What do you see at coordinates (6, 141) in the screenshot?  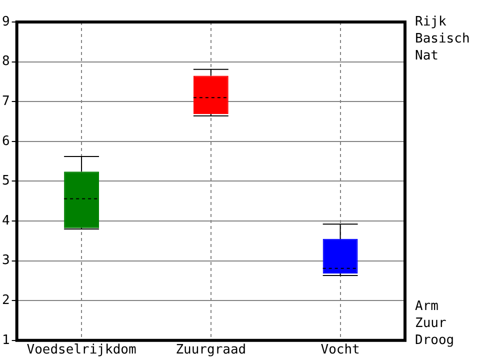 I see `y-tick-label: 6` at bounding box center [6, 141].